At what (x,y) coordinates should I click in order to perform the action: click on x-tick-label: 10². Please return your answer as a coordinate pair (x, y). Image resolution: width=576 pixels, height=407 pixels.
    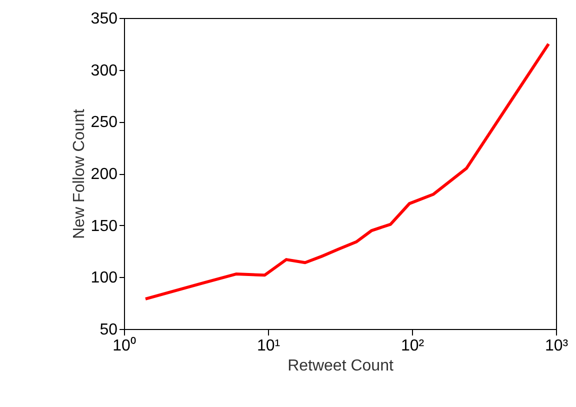
    Looking at the image, I should click on (412, 346).